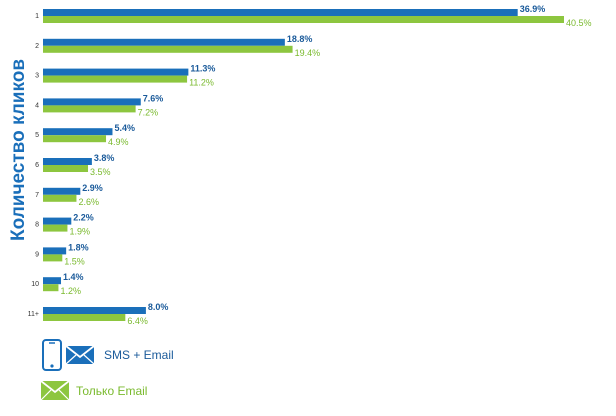 The height and width of the screenshot is (416, 616). What do you see at coordinates (37, 16) in the screenshot?
I see `category-label: 1` at bounding box center [37, 16].